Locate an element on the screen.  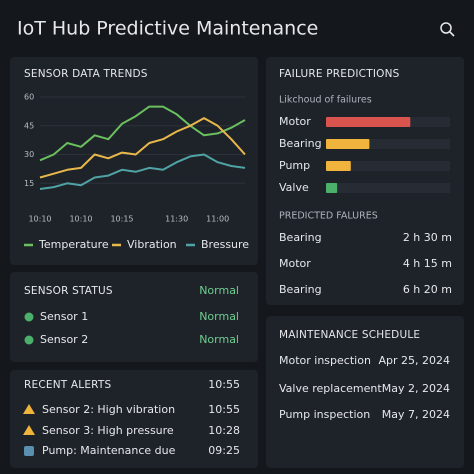
time-left: 2 h 30 m is located at coordinates (427, 237).